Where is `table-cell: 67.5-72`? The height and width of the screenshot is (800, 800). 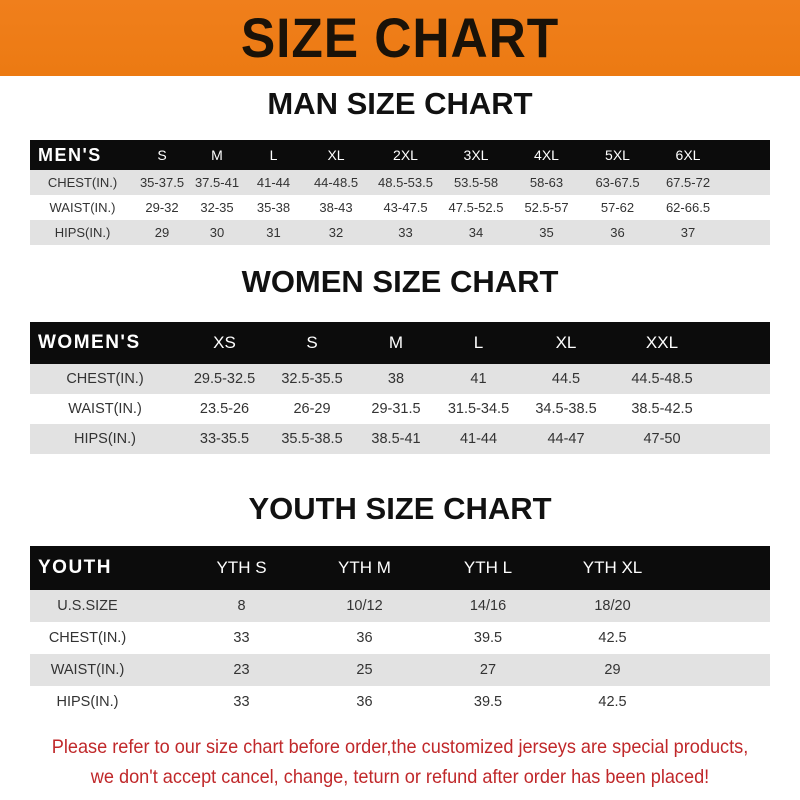
table-cell: 67.5-72 is located at coordinates (688, 182).